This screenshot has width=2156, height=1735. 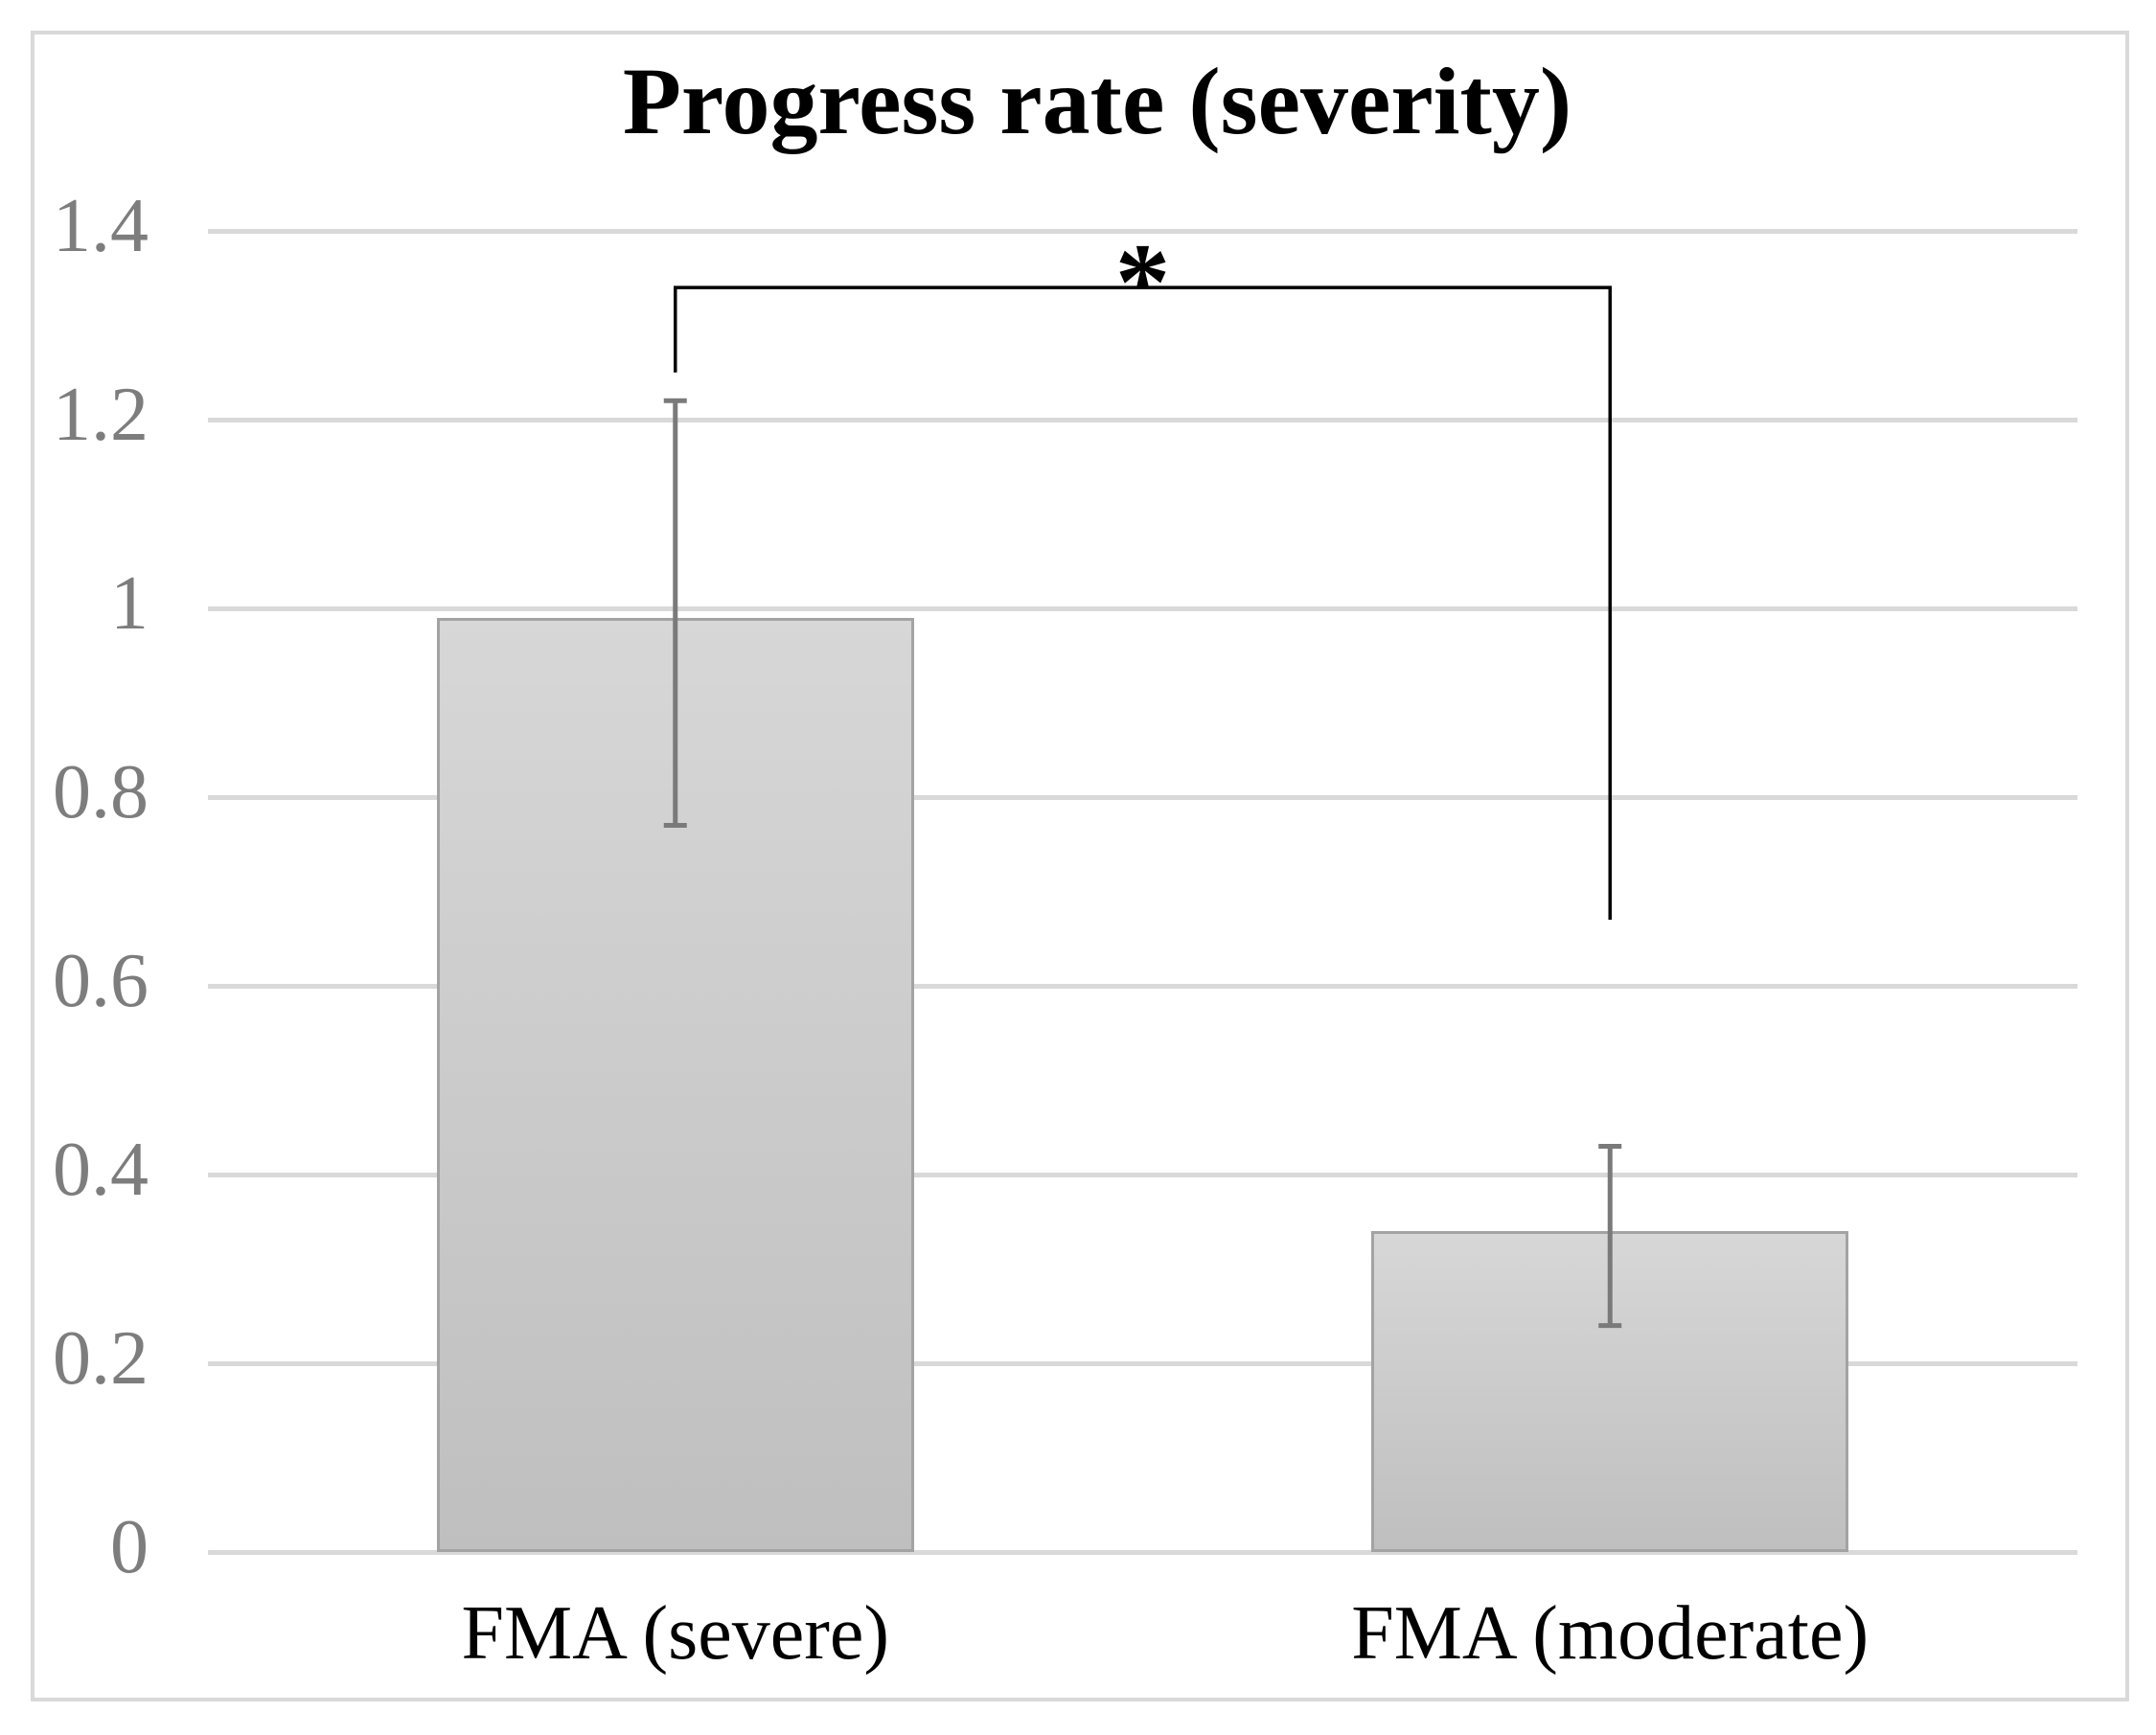 What do you see at coordinates (675, 1634) in the screenshot?
I see `x-axis-label: FMA (severe)` at bounding box center [675, 1634].